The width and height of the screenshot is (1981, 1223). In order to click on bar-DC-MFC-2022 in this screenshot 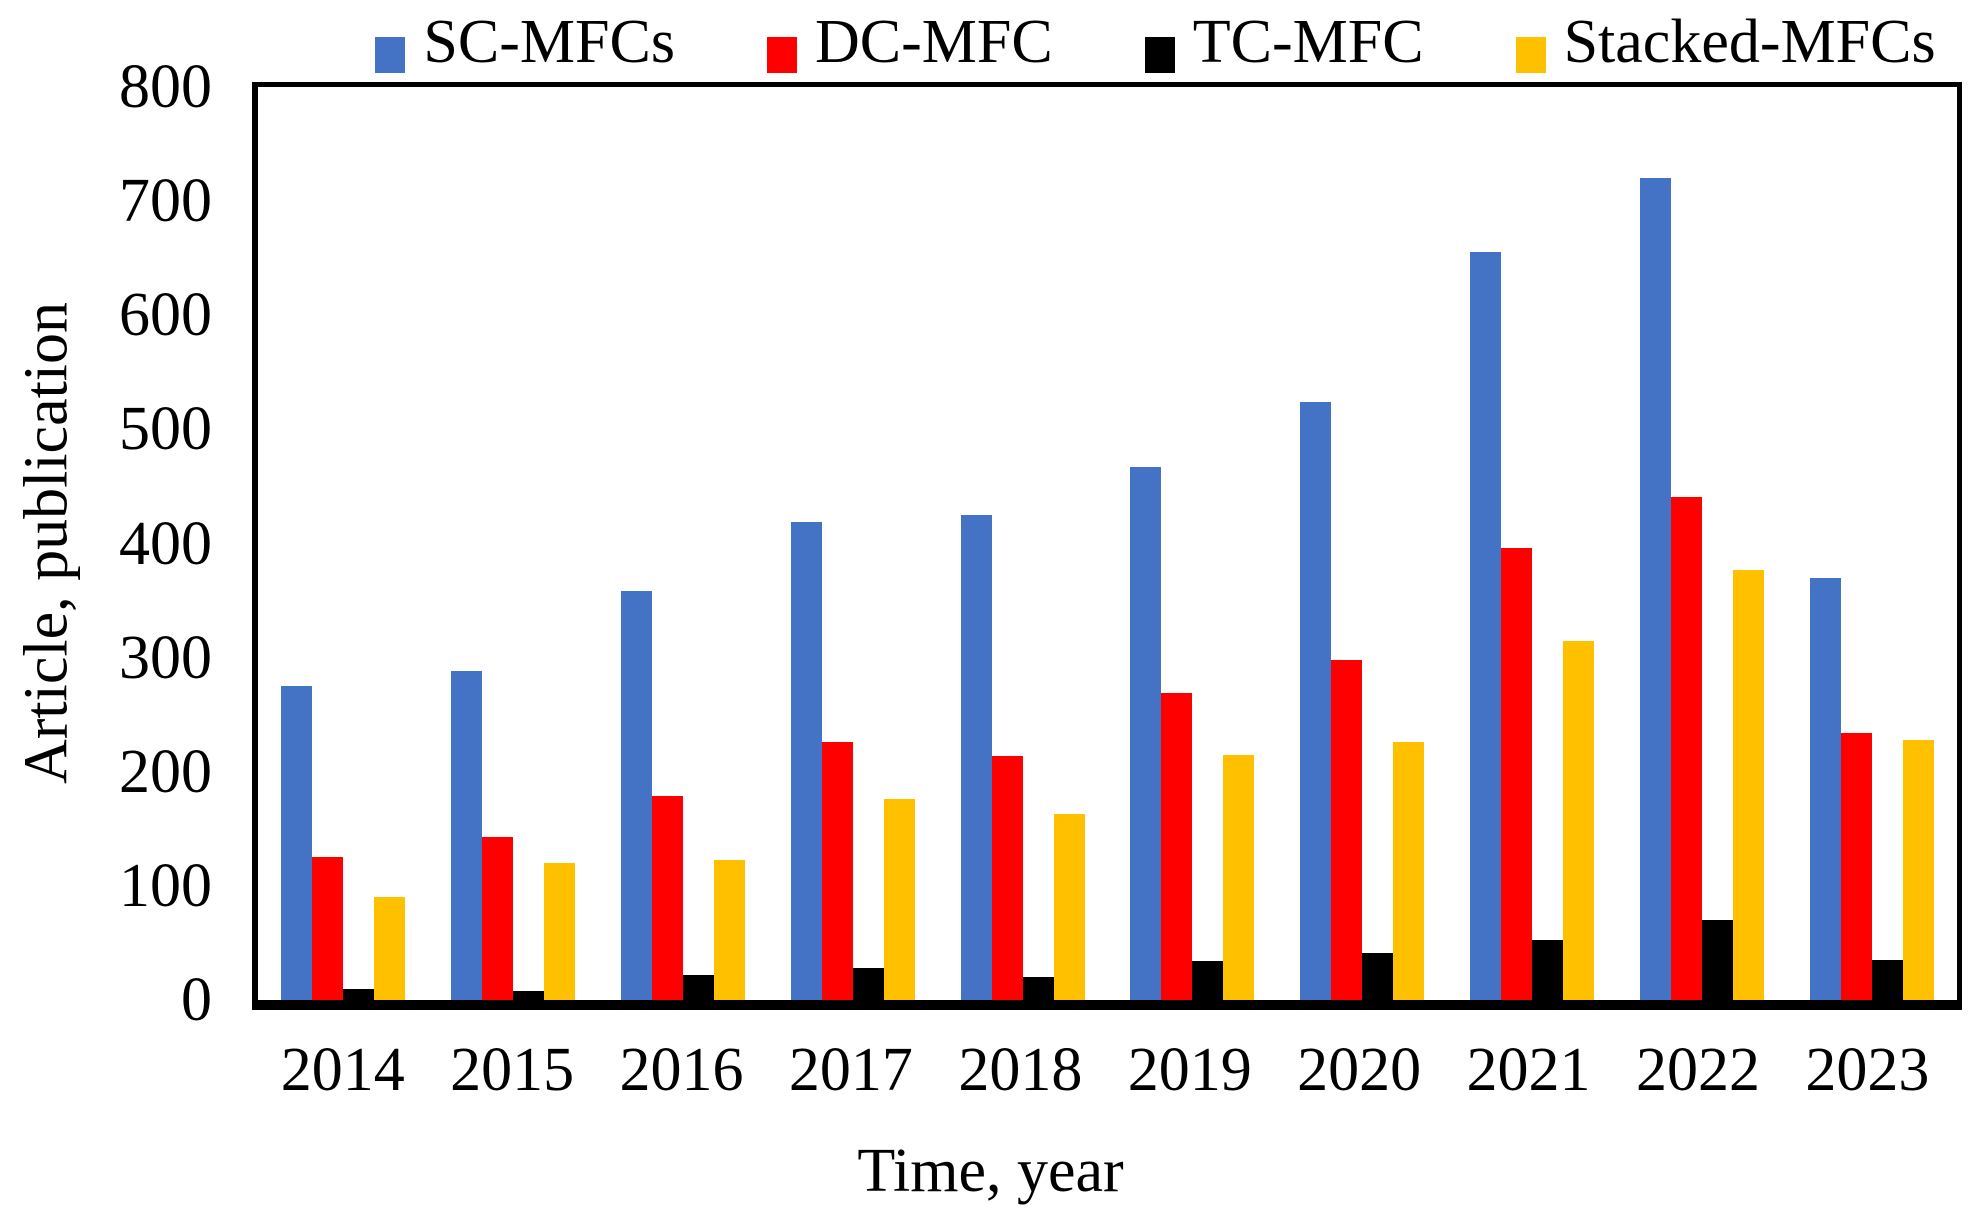, I will do `click(1687, 748)`.